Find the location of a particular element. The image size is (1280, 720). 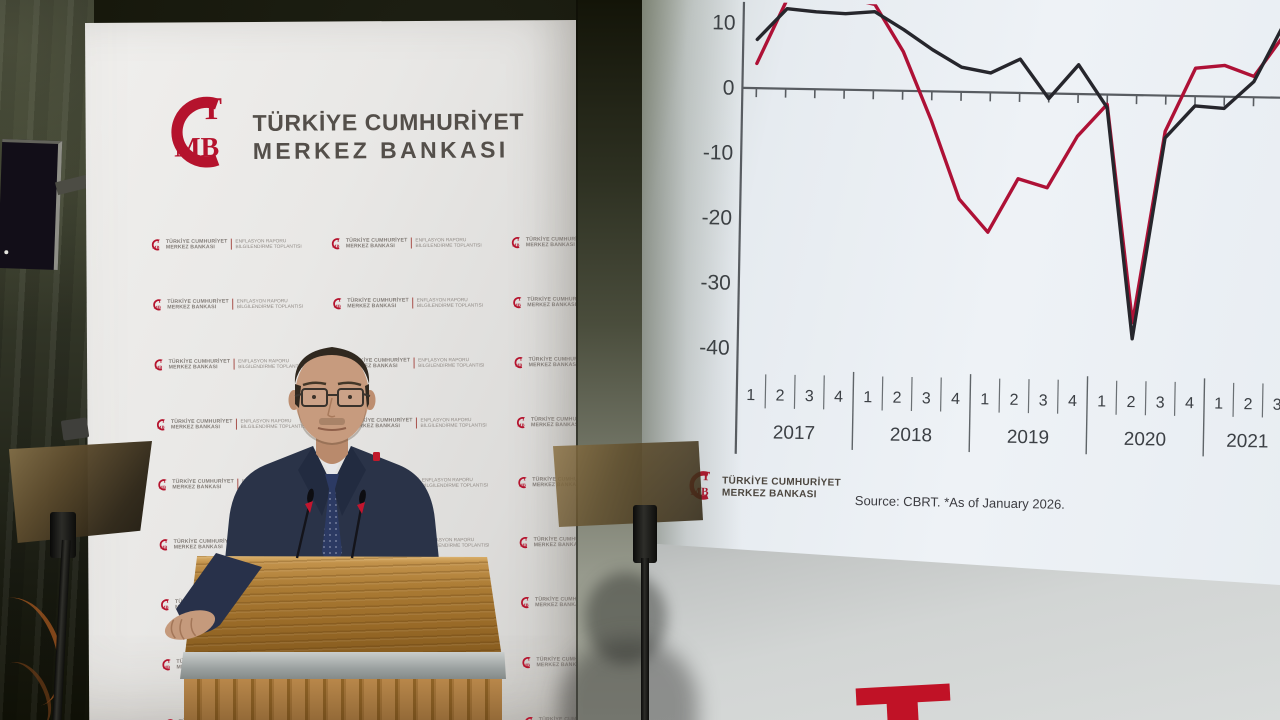

tie-dot-pattern is located at coordinates (332, 533).